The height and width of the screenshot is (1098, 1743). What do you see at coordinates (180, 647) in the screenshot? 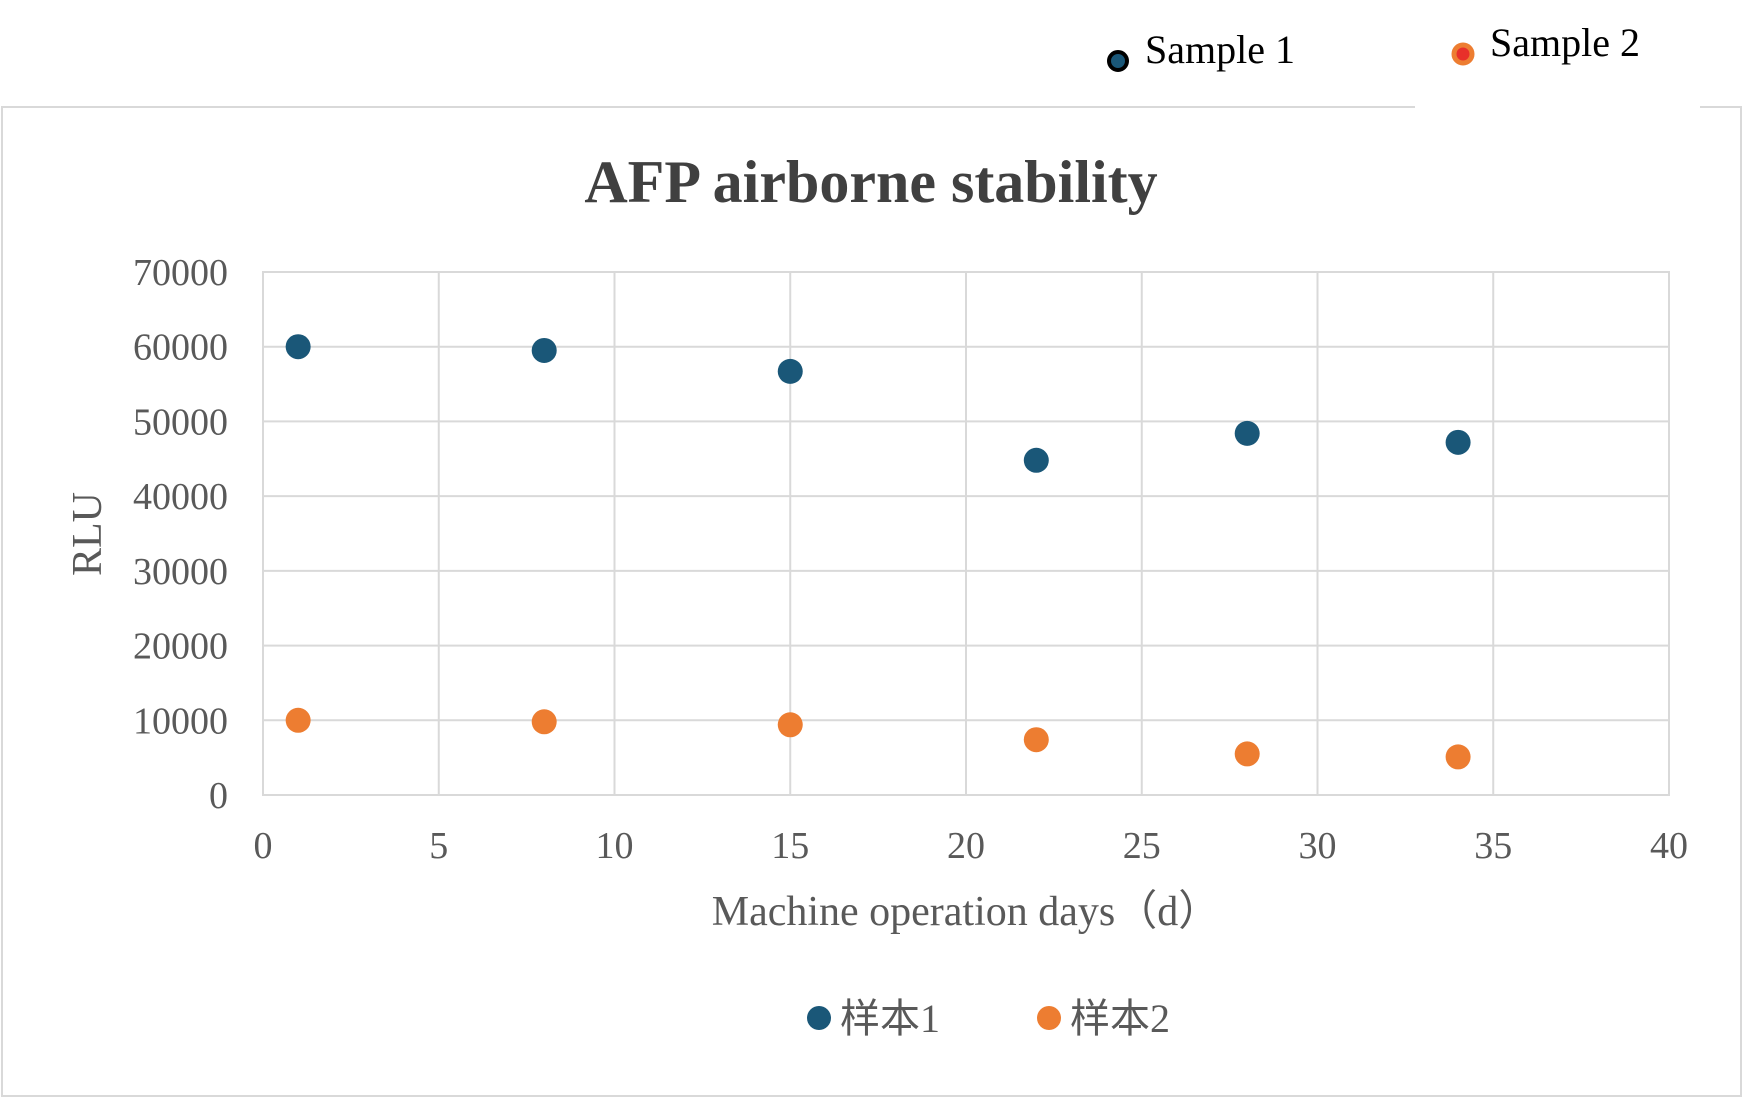
I see `y-tick-label: 20000` at bounding box center [180, 647].